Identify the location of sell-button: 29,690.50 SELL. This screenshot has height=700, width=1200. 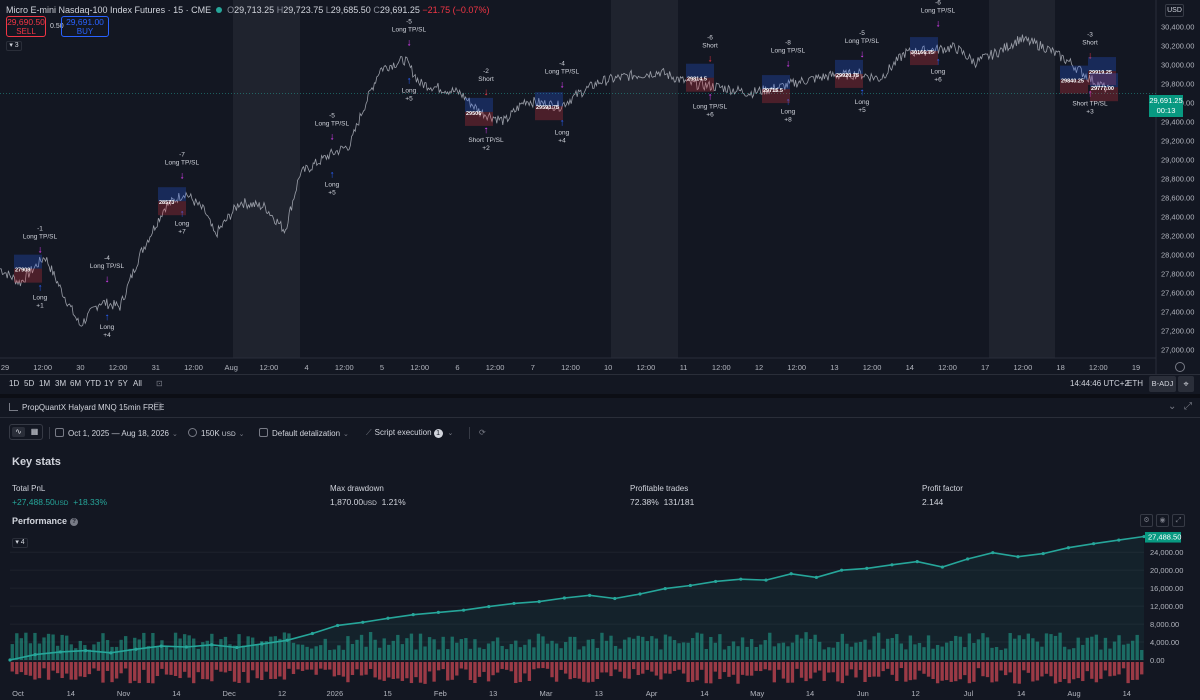
(26, 26).